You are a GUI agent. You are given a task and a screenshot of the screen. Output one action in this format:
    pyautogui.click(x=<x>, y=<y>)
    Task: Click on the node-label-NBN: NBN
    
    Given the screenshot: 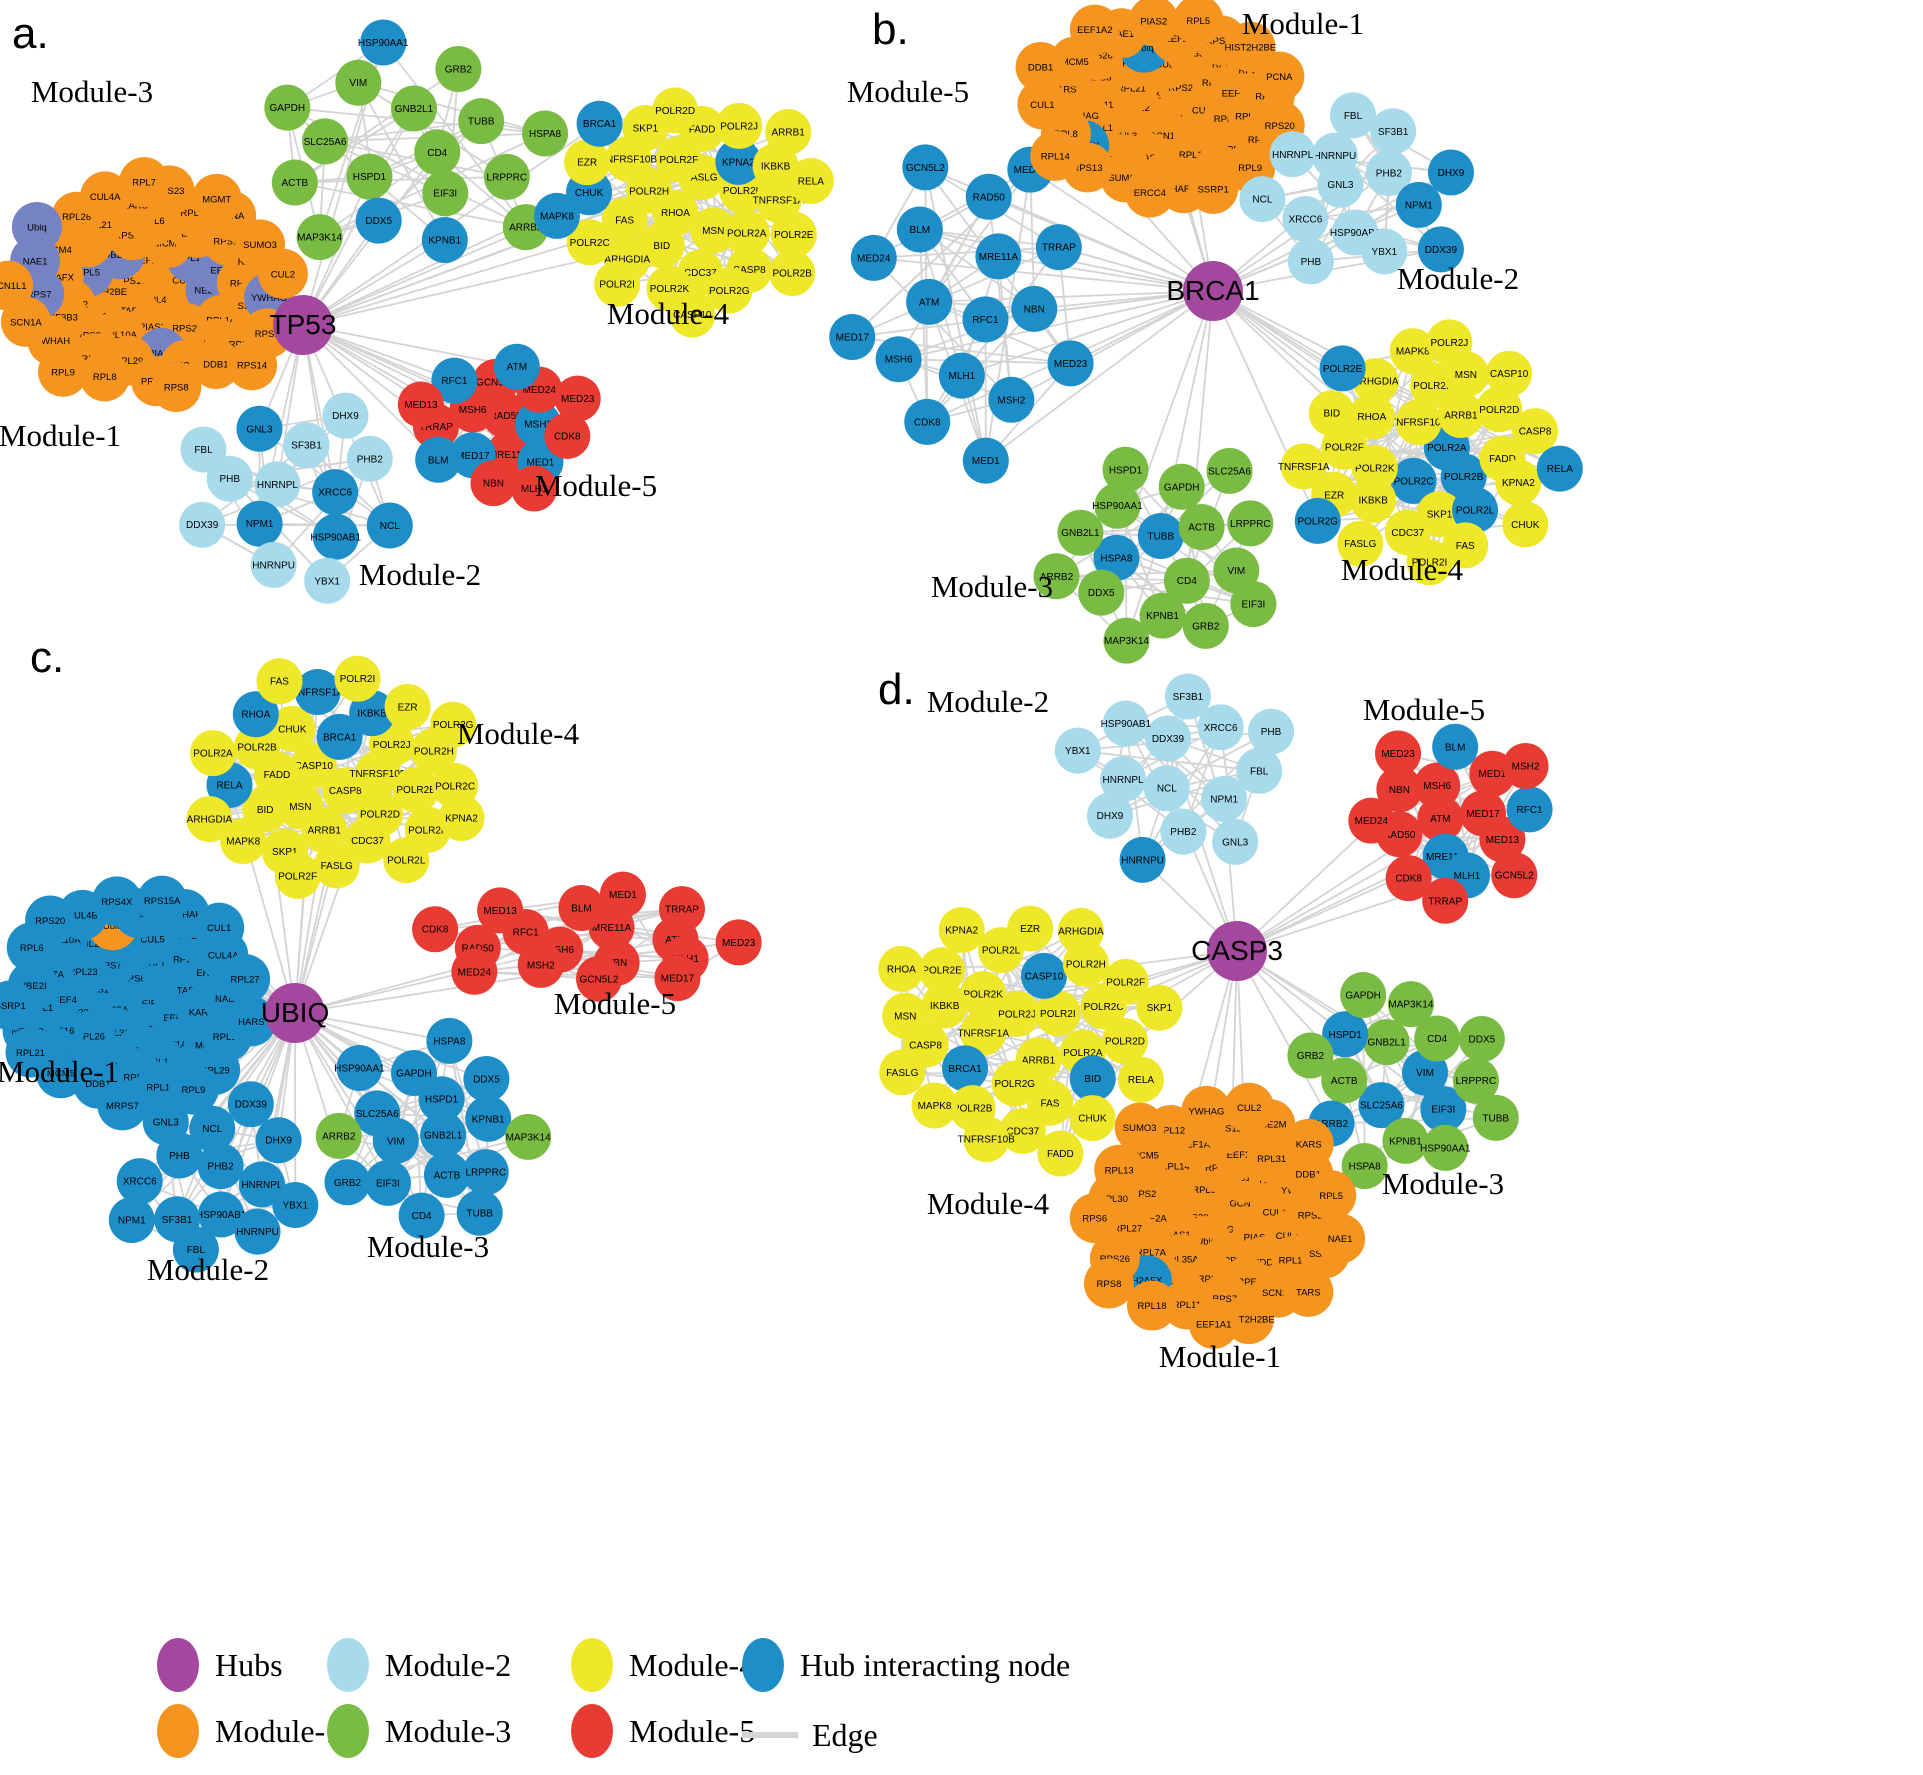 What is the action you would take?
    pyautogui.click(x=1399, y=790)
    